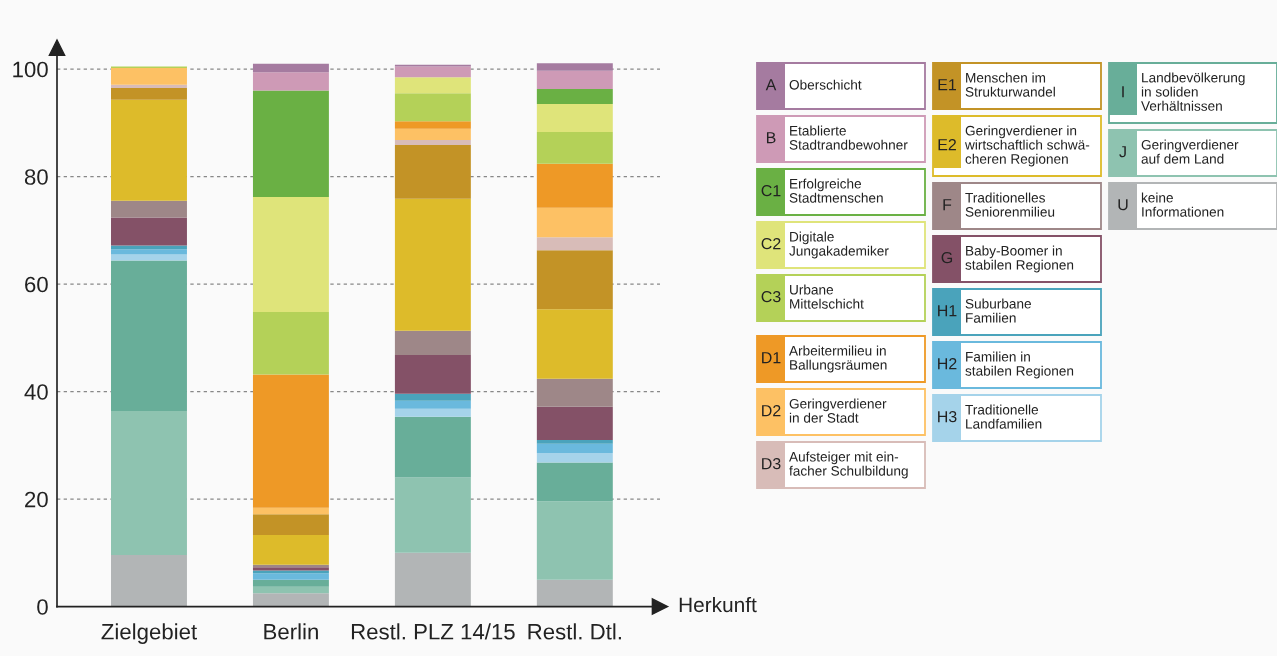  What do you see at coordinates (36, 177) in the screenshot?
I see `y-tick-label: 80` at bounding box center [36, 177].